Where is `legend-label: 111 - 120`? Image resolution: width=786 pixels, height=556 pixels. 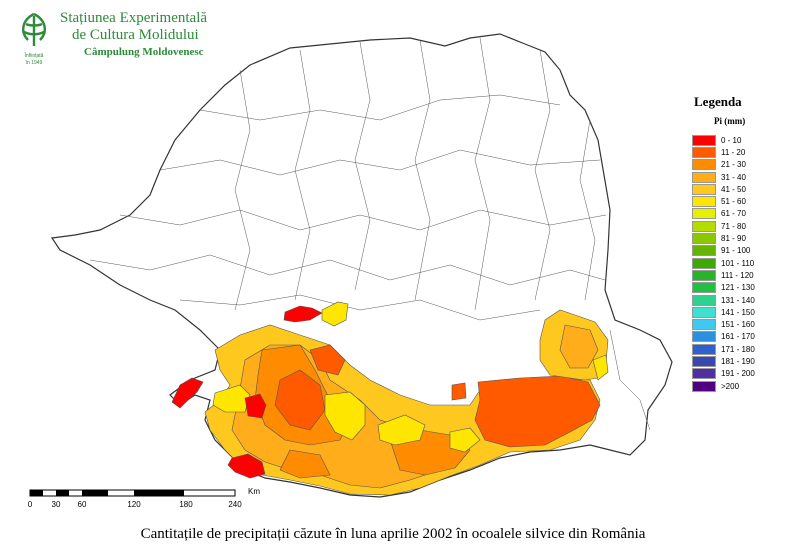 legend-label: 111 - 120 is located at coordinates (737, 275).